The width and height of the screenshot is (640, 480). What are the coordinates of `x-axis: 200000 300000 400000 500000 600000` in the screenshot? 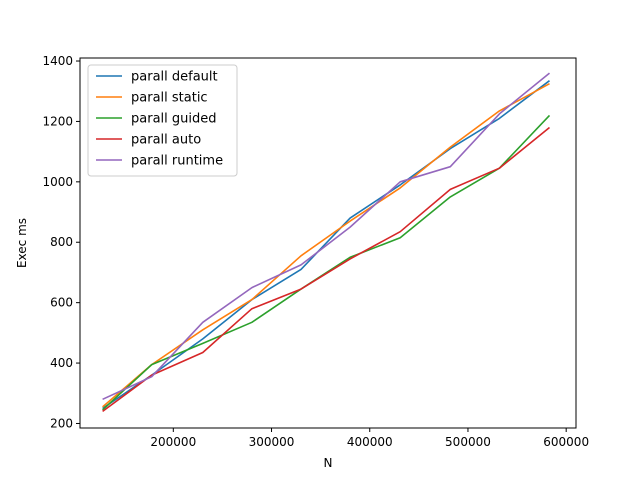 It's located at (369, 438).